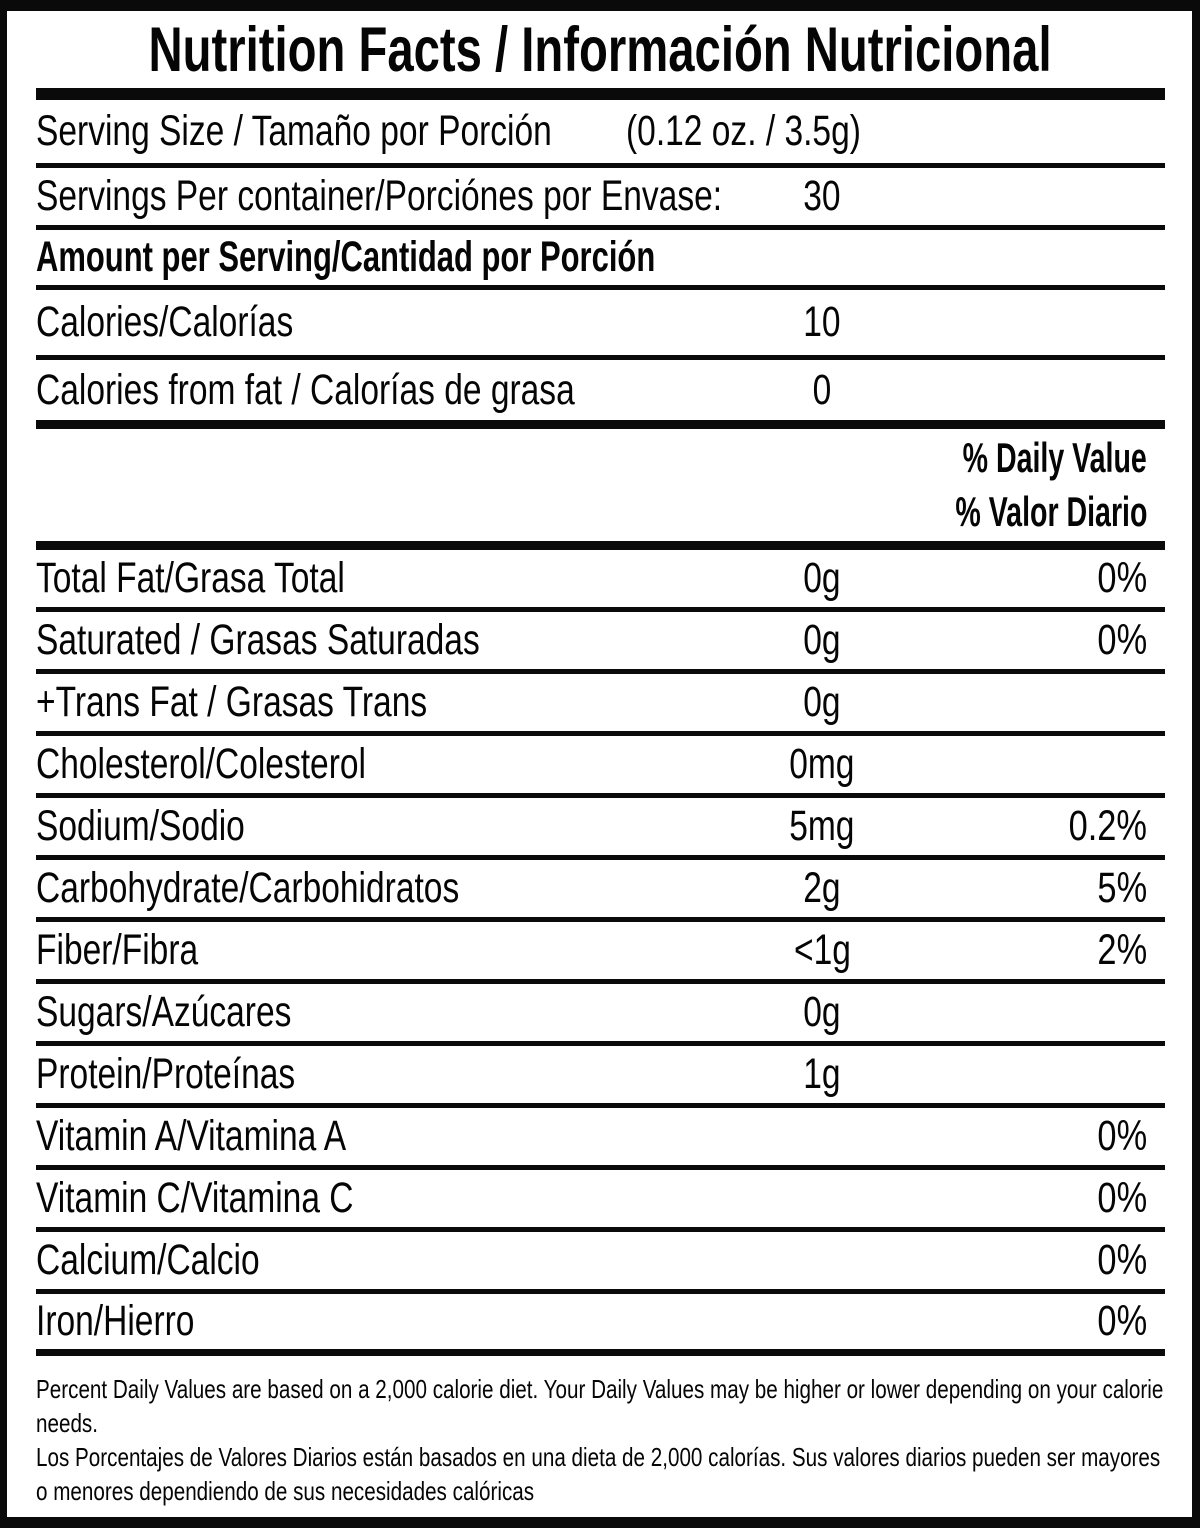  Describe the element at coordinates (1122, 1198) in the screenshot. I see `vitamin-c-percent: 0%` at that location.